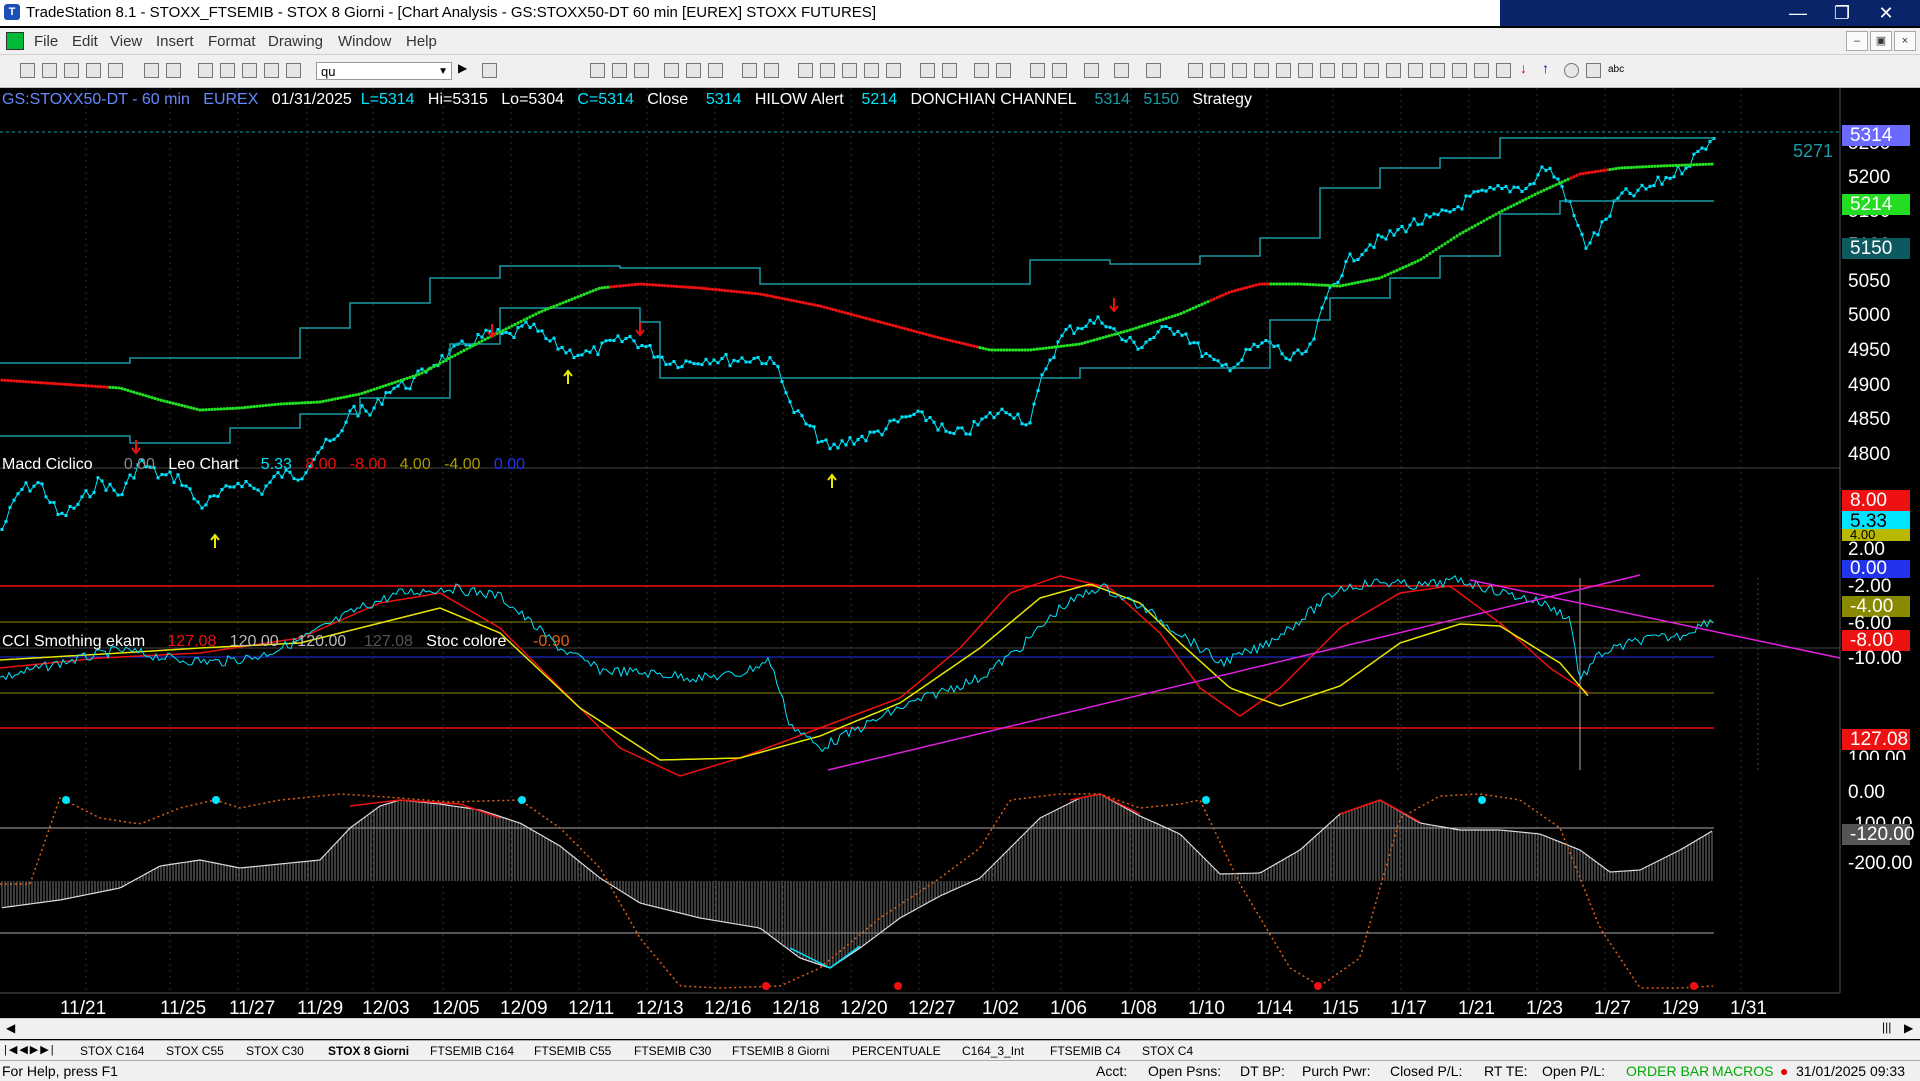 The height and width of the screenshot is (1081, 1920). I want to click on rectangle-icon, so click(1593, 70).